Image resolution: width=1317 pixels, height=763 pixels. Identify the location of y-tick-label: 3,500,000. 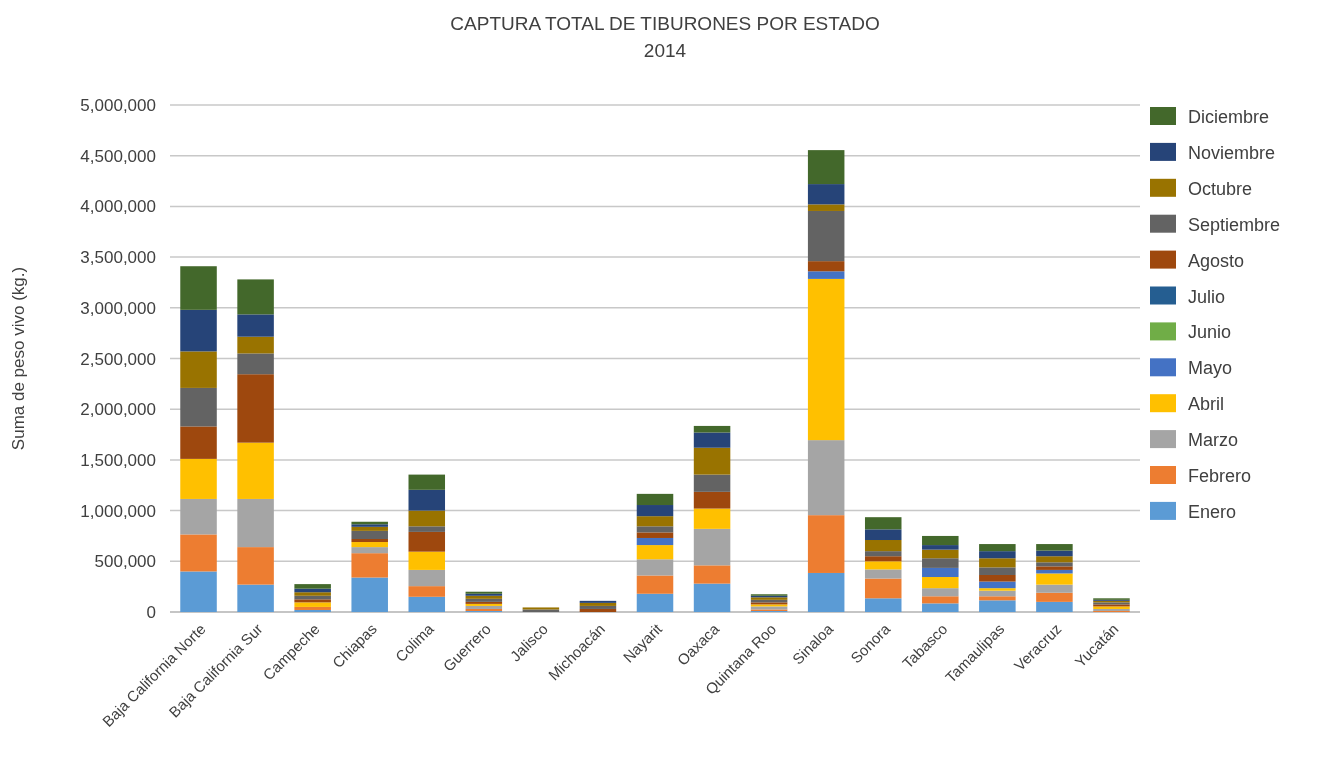
(118, 258).